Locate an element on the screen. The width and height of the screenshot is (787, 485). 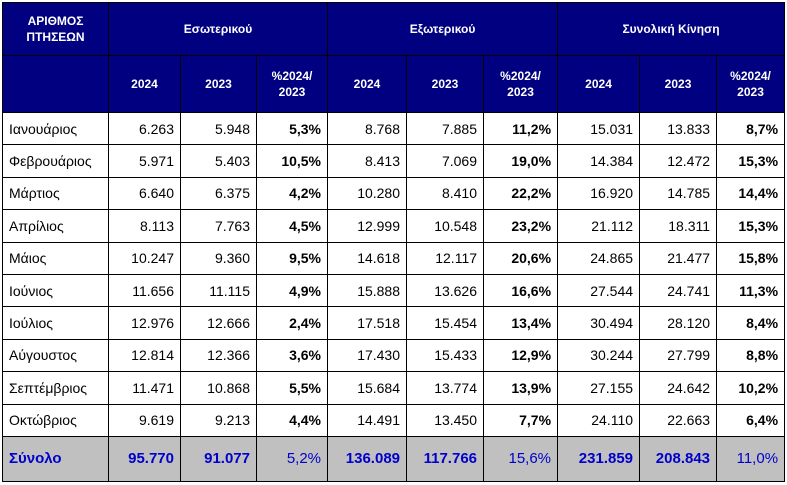
total-2024-cell: 14.384 is located at coordinates (599, 161).